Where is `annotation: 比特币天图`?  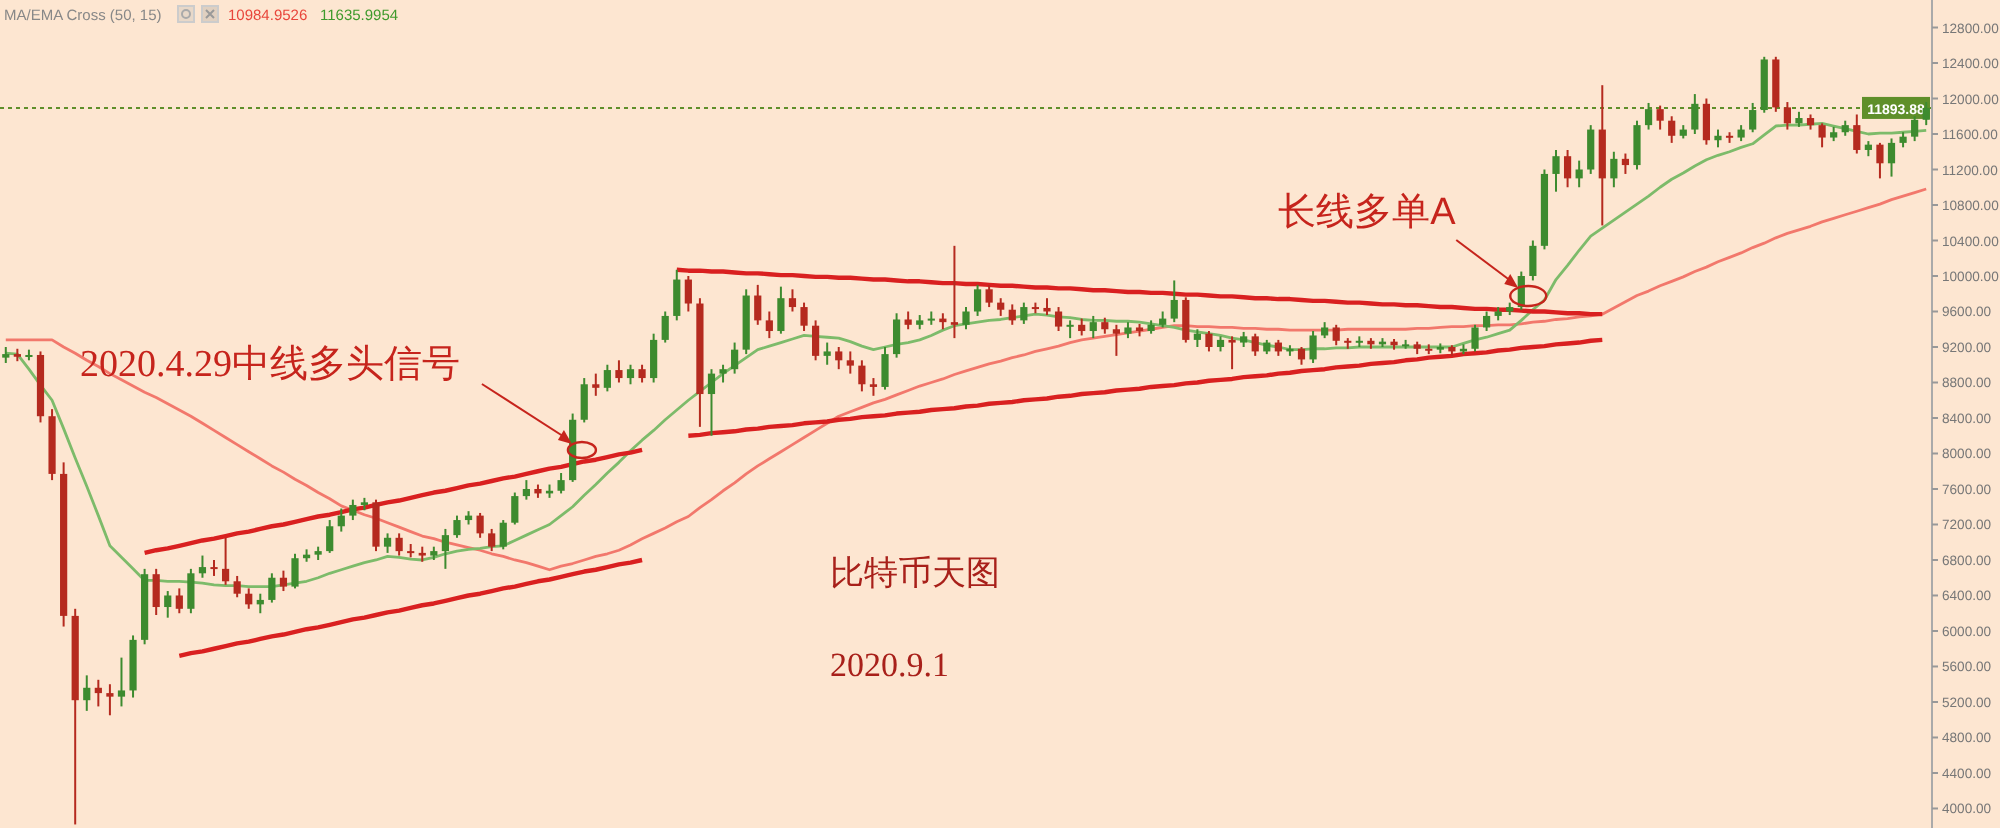
annotation: 比特币天图 is located at coordinates (915, 573).